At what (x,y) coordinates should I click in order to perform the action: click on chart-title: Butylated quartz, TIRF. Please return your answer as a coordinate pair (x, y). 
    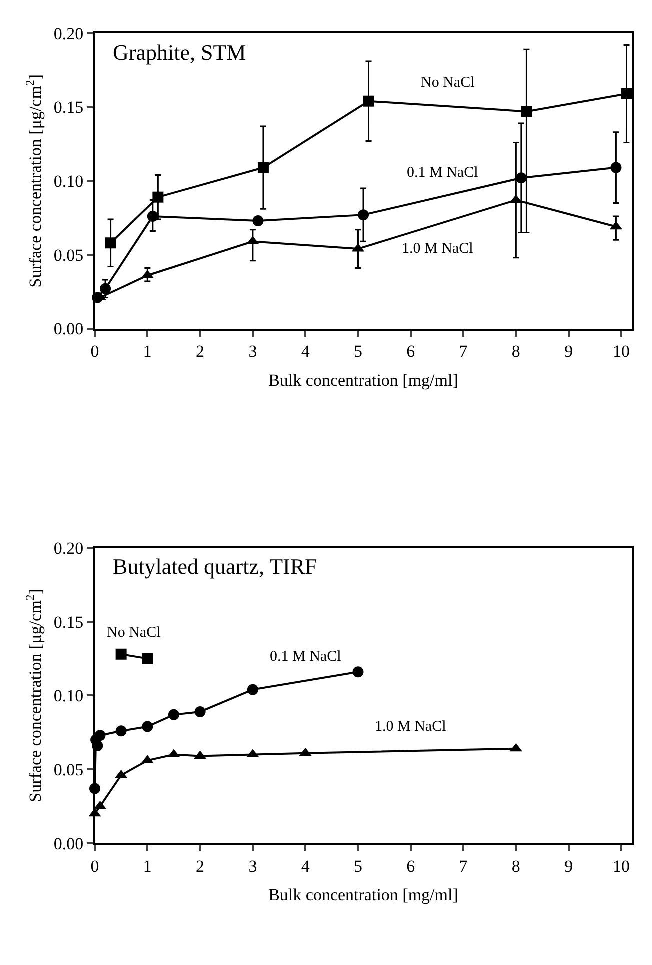
    Looking at the image, I should click on (215, 566).